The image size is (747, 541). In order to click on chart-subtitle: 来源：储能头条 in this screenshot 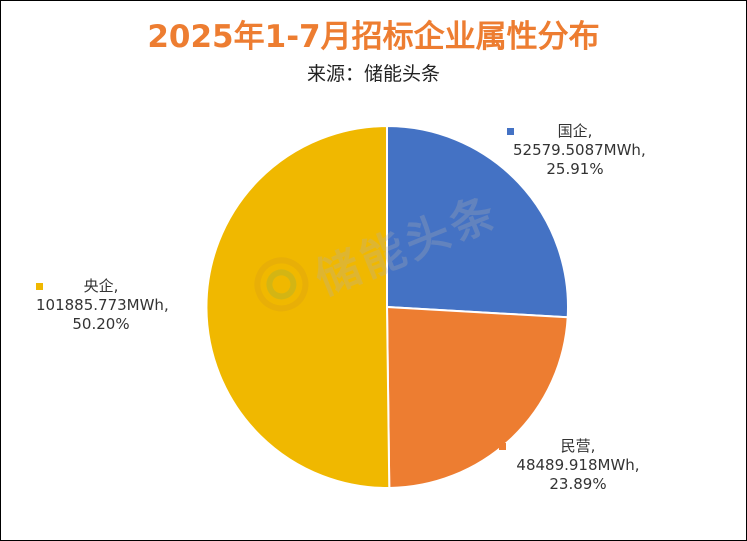, I will do `click(373, 74)`.